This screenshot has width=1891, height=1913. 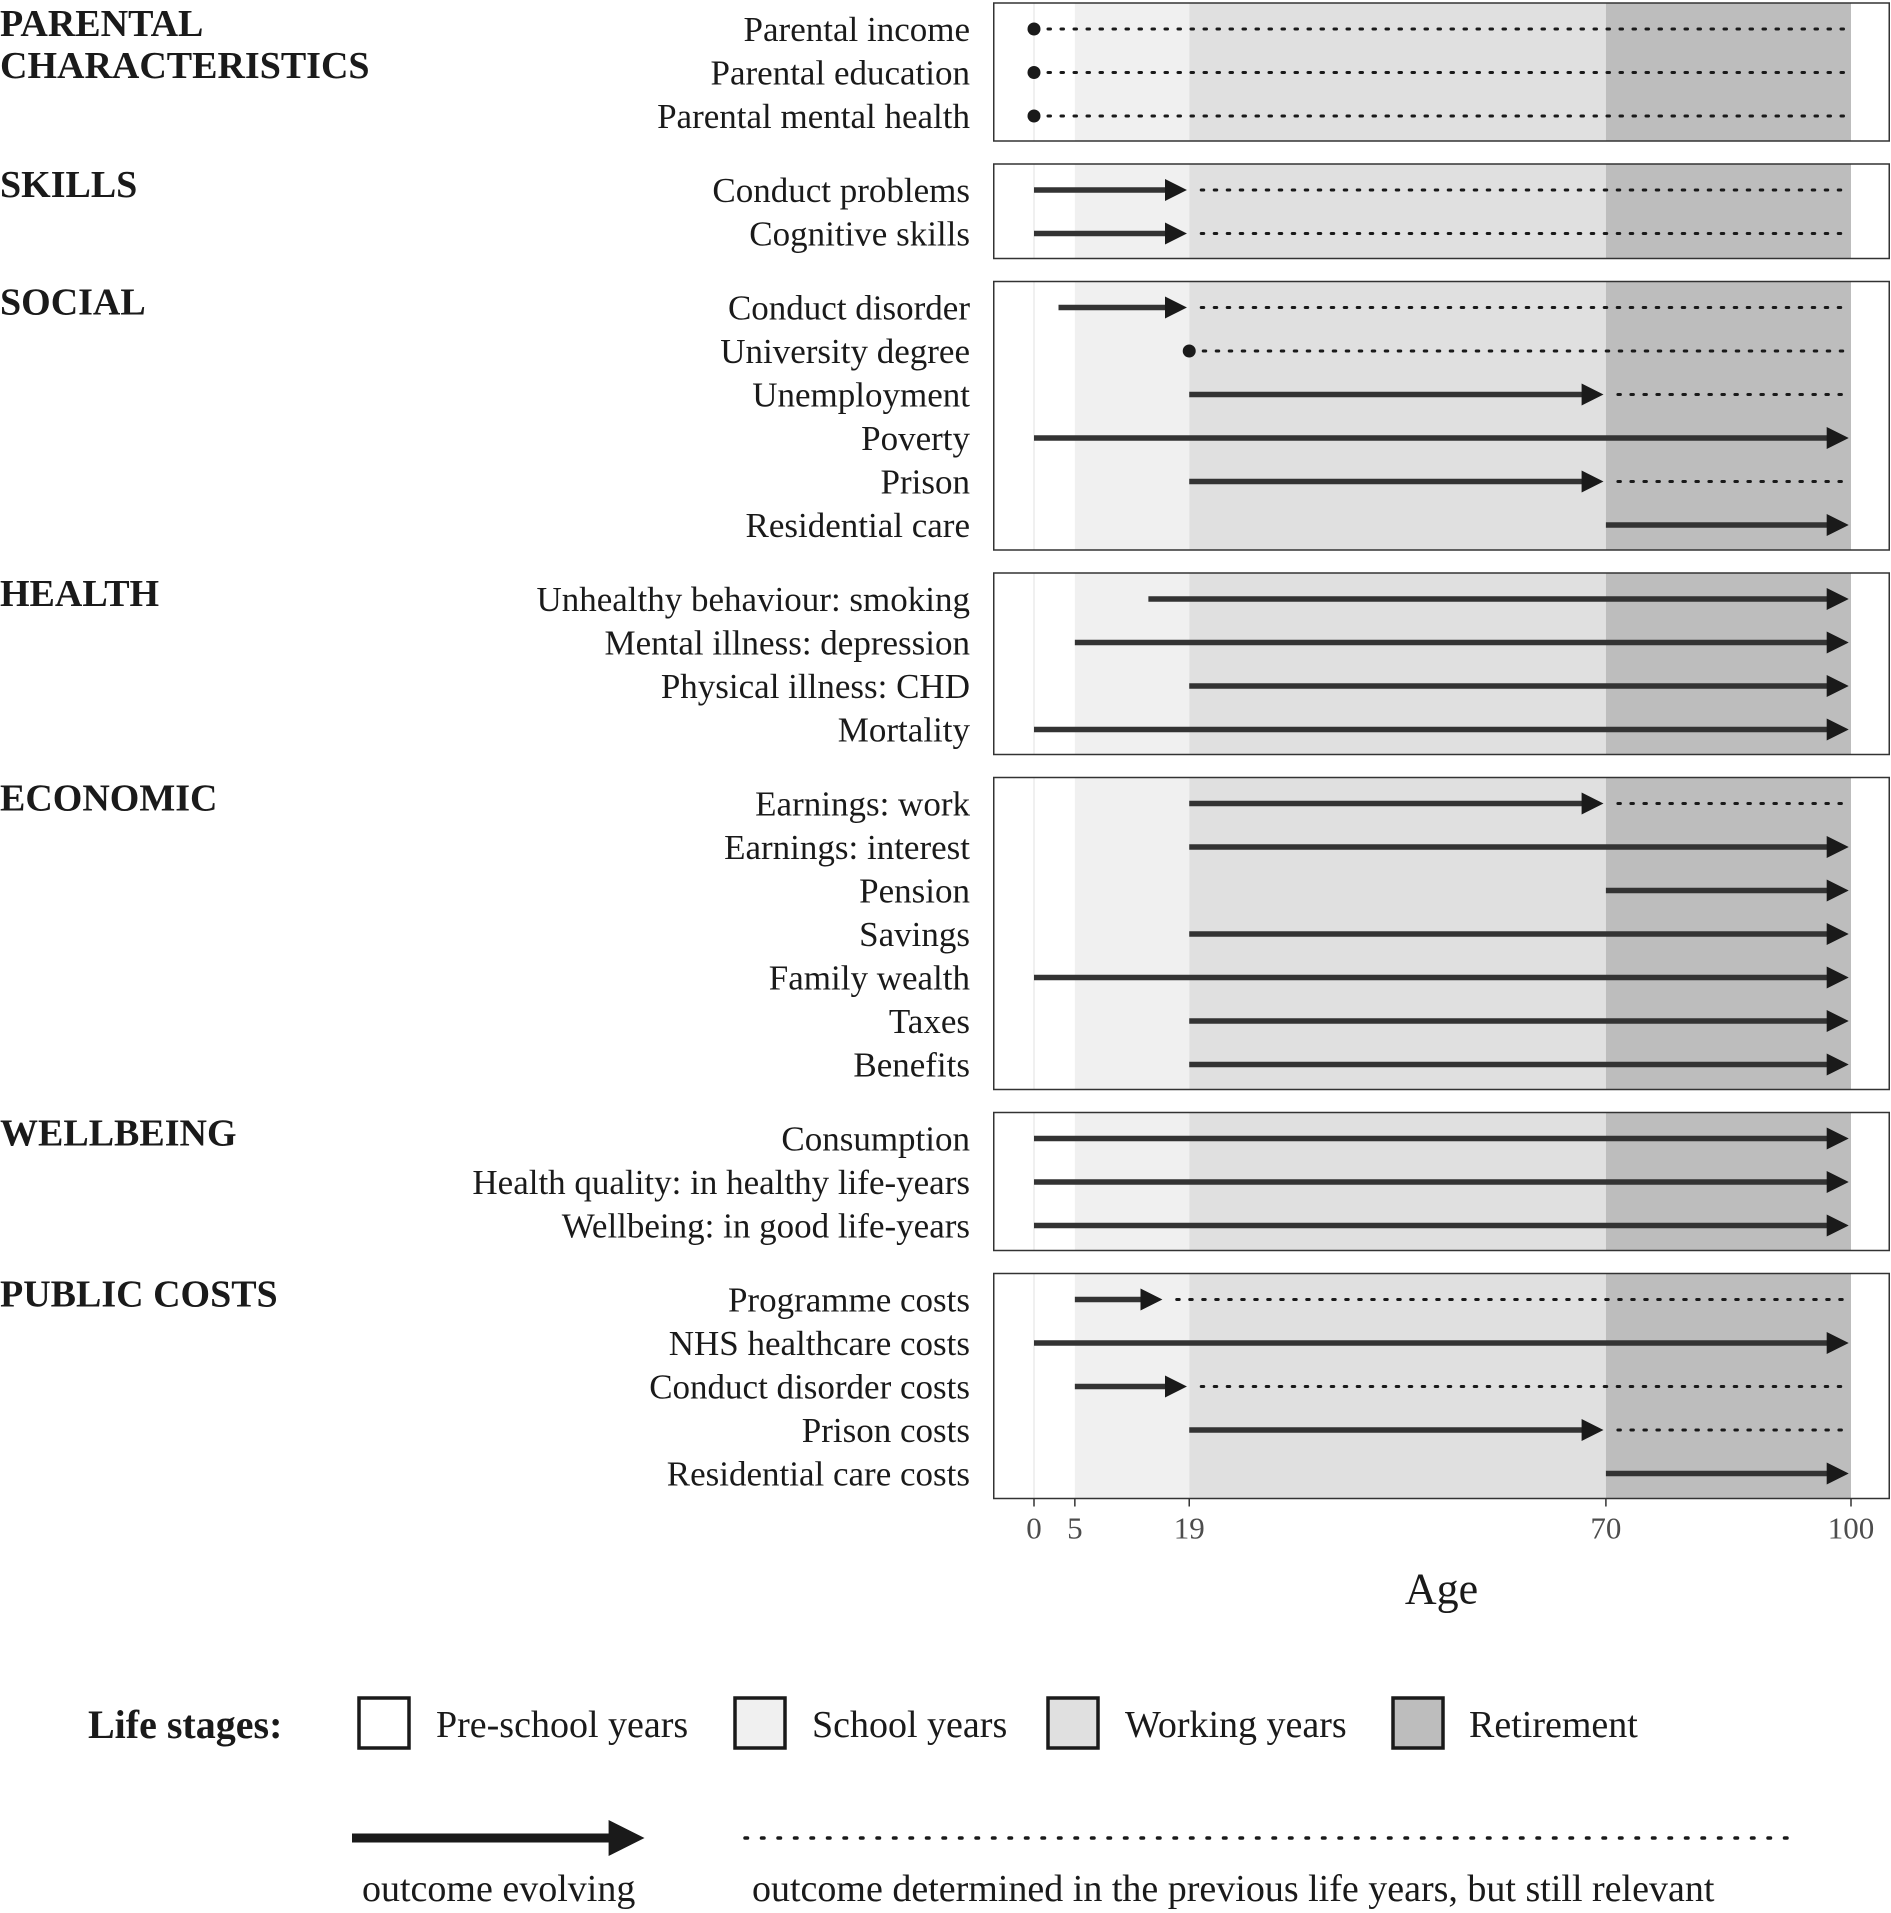 What do you see at coordinates (1034, 1528) in the screenshot?
I see `x-tick-label: 0` at bounding box center [1034, 1528].